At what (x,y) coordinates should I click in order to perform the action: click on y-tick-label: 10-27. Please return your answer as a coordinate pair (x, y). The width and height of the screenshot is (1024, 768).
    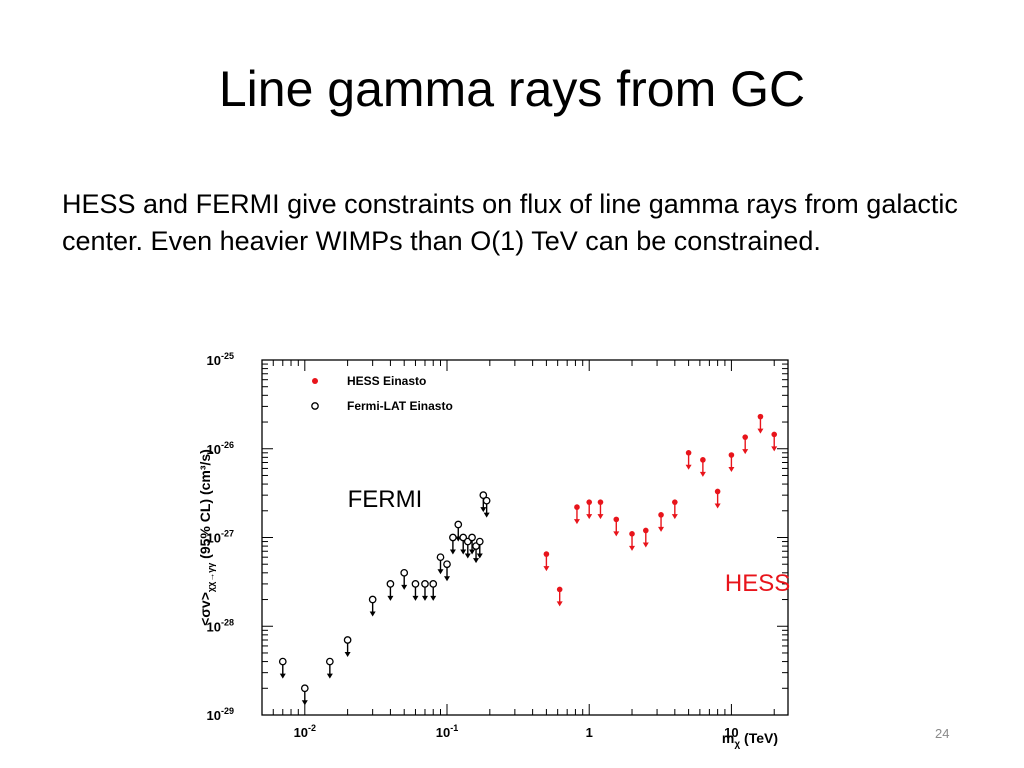
    Looking at the image, I should click on (220, 537).